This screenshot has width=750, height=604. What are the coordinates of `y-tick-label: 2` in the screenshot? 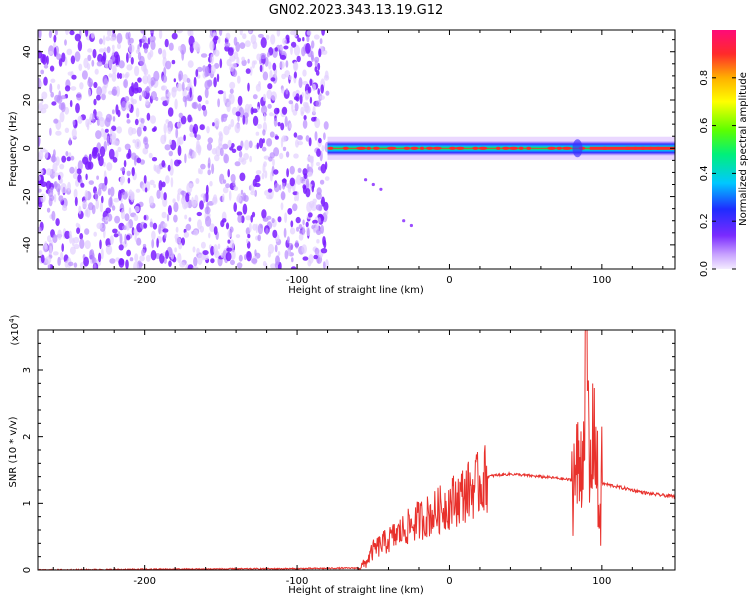 It's located at (27, 436).